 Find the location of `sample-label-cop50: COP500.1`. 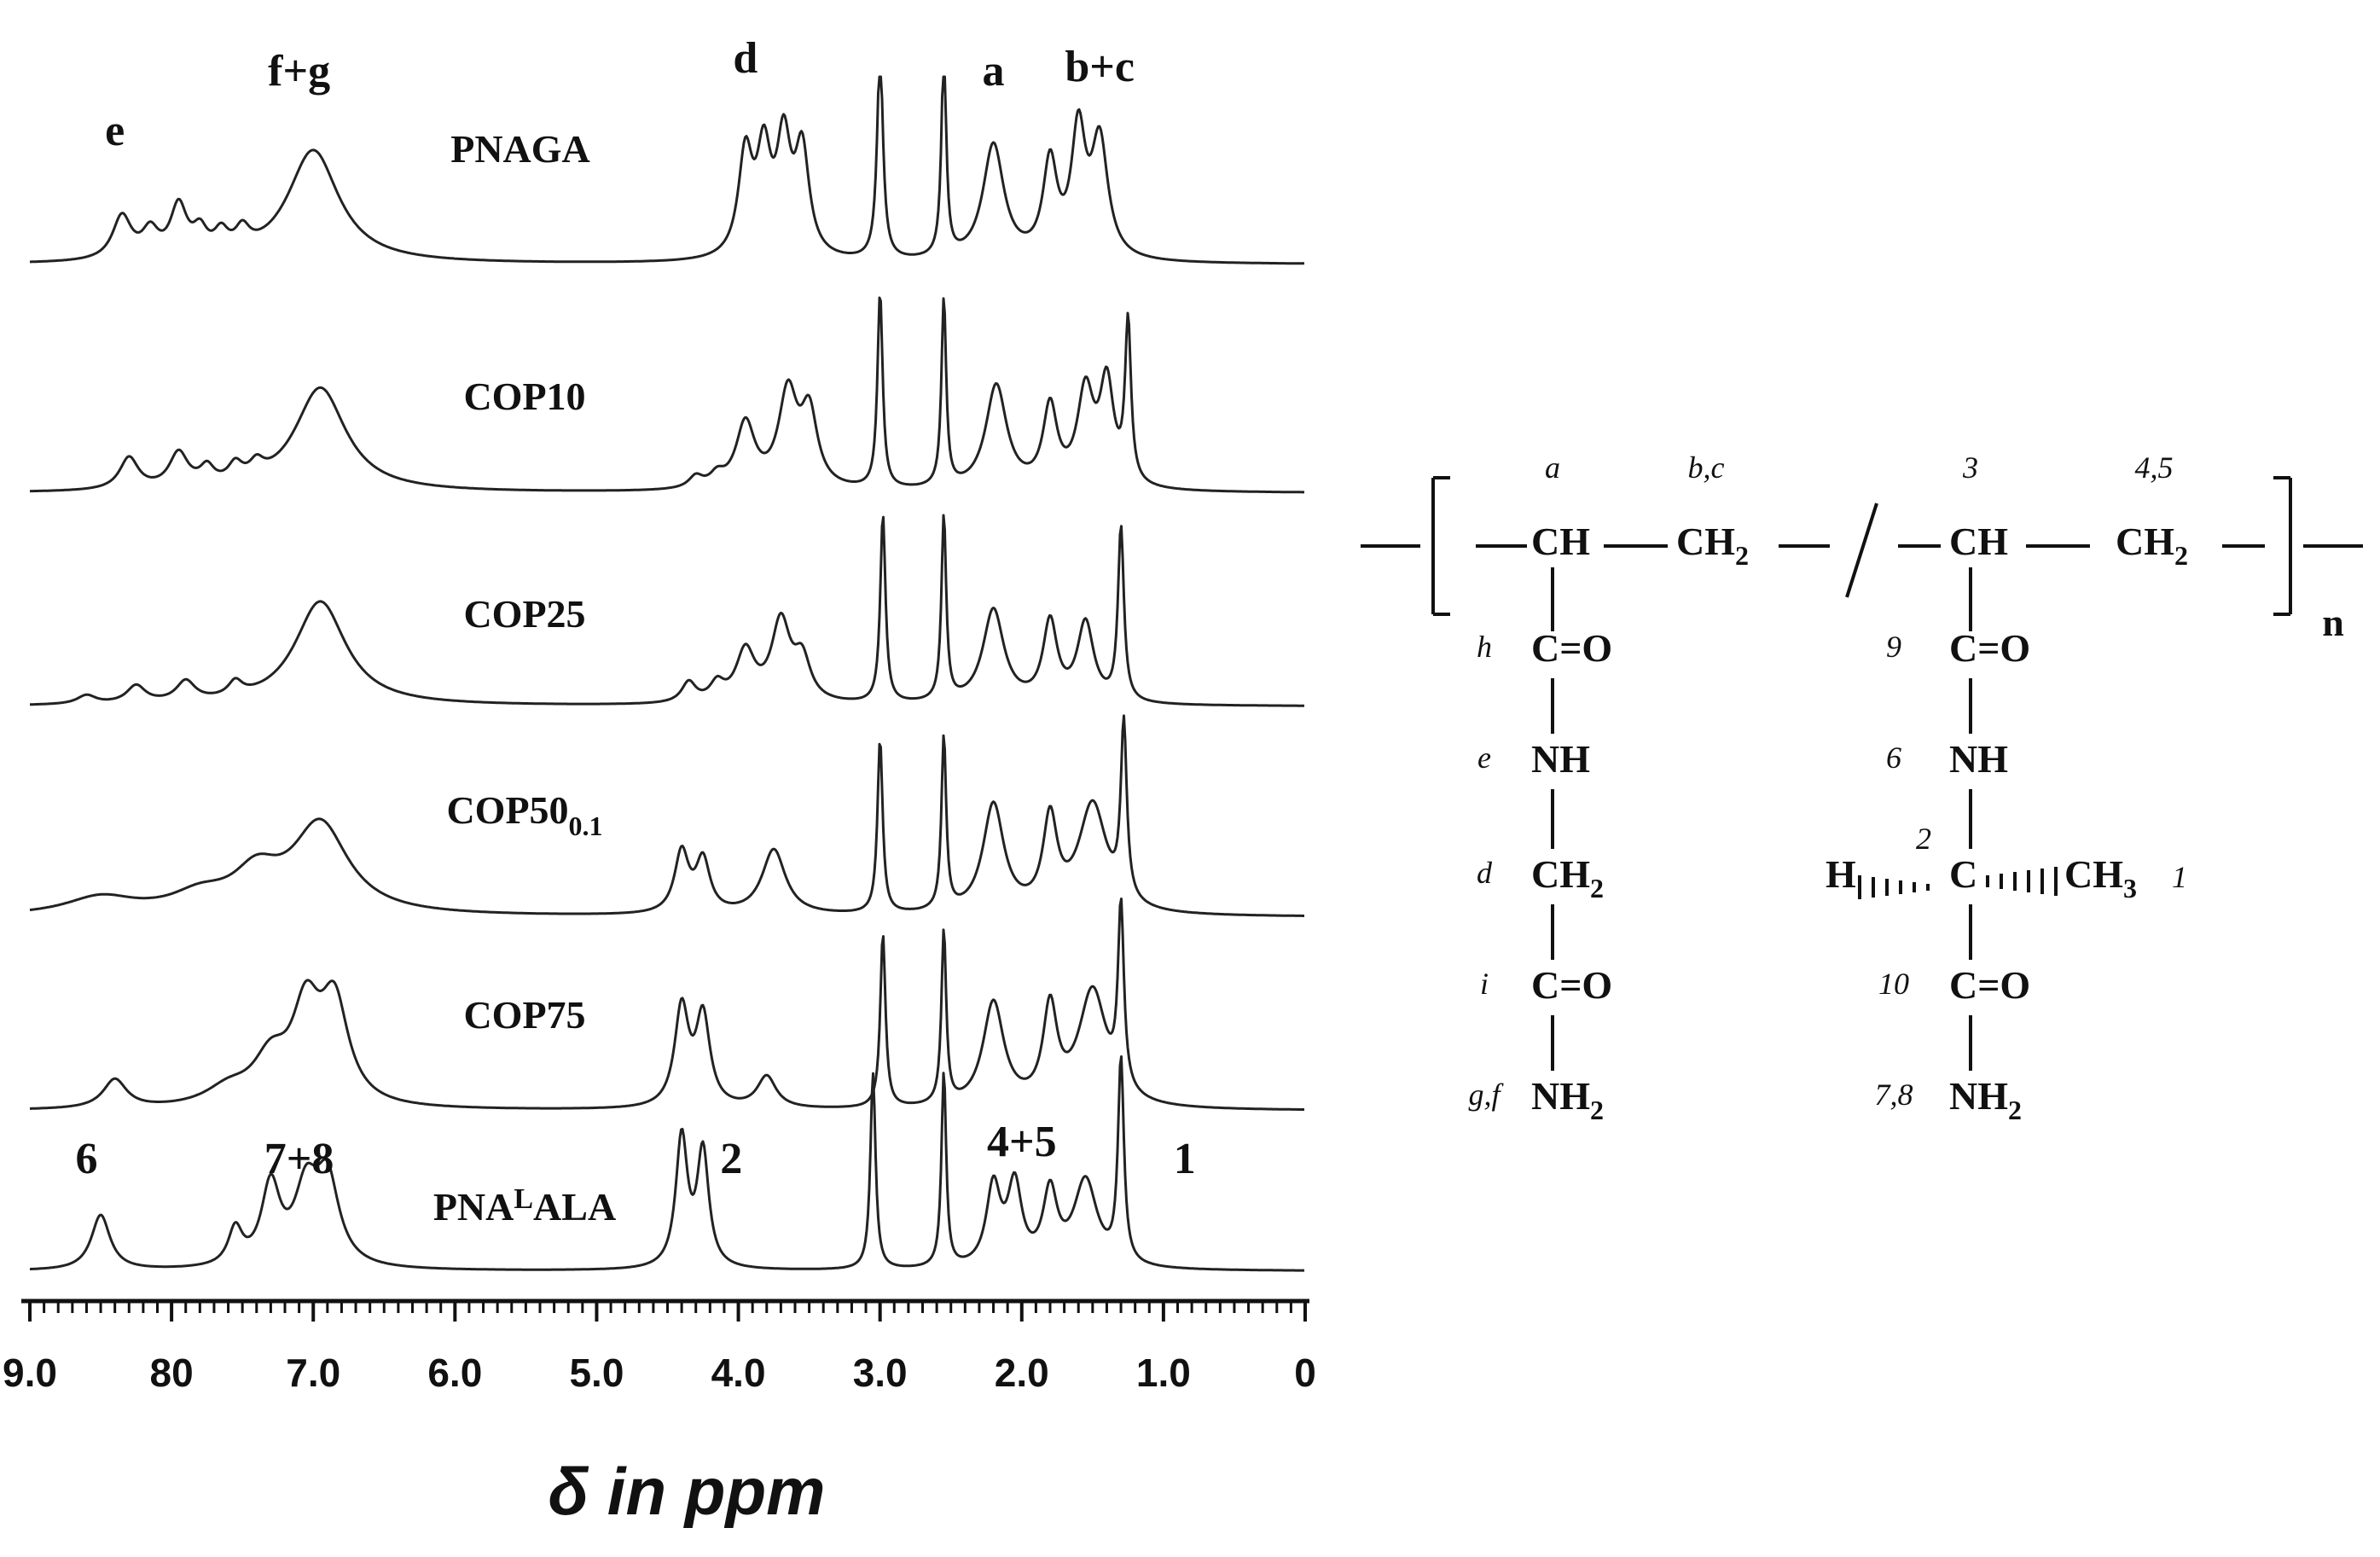

sample-label-cop50: COP500.1 is located at coordinates (524, 814).